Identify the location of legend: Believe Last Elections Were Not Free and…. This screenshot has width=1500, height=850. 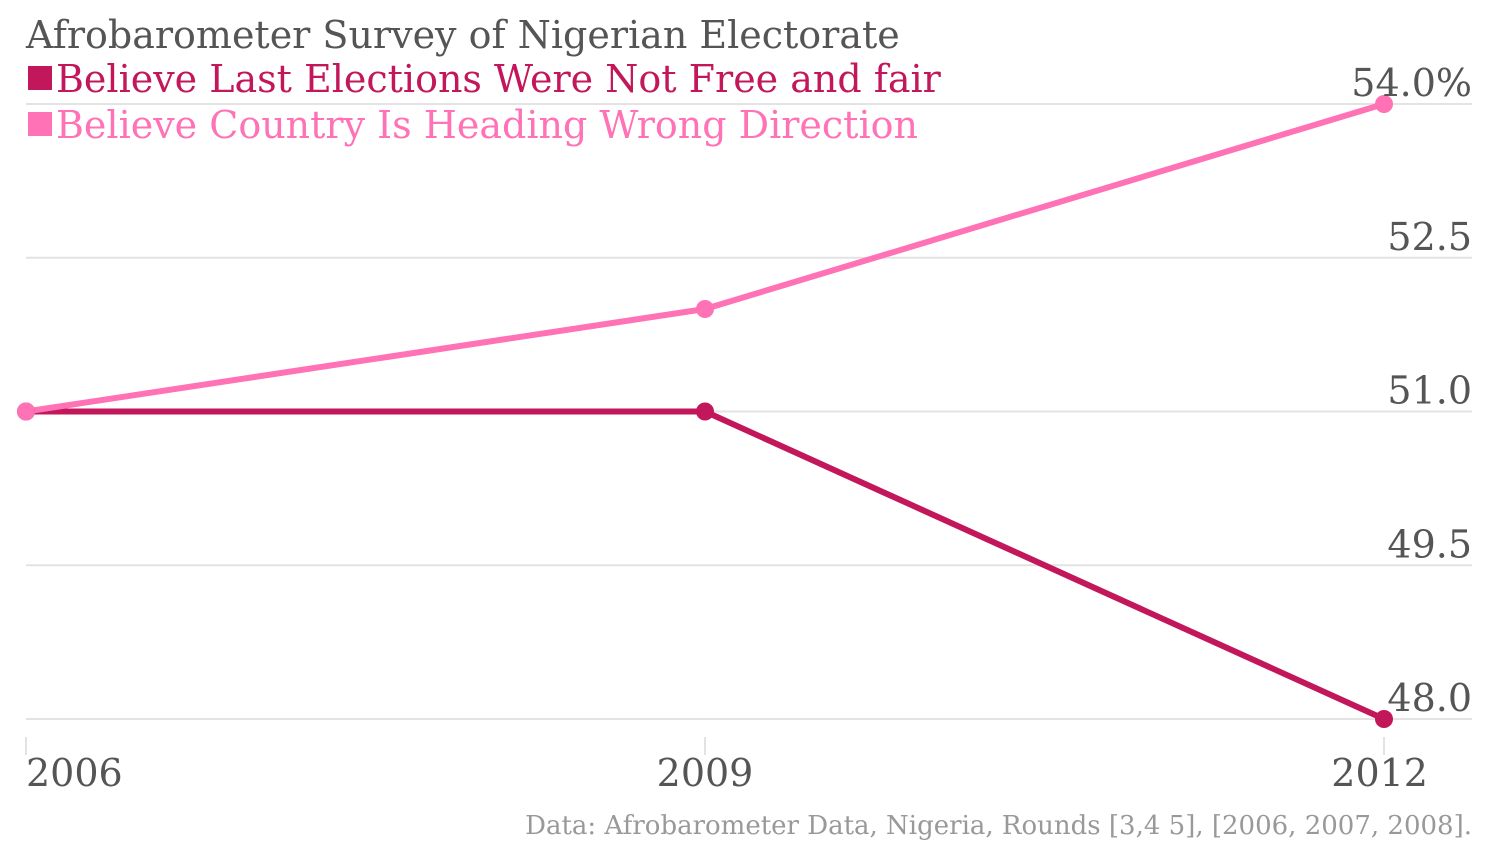
(485, 102).